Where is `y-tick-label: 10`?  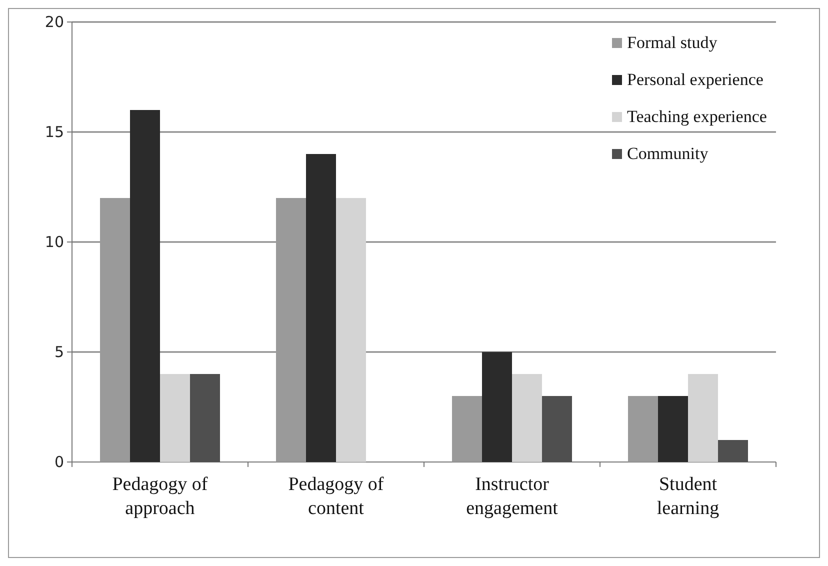 y-tick-label: 10 is located at coordinates (54, 241).